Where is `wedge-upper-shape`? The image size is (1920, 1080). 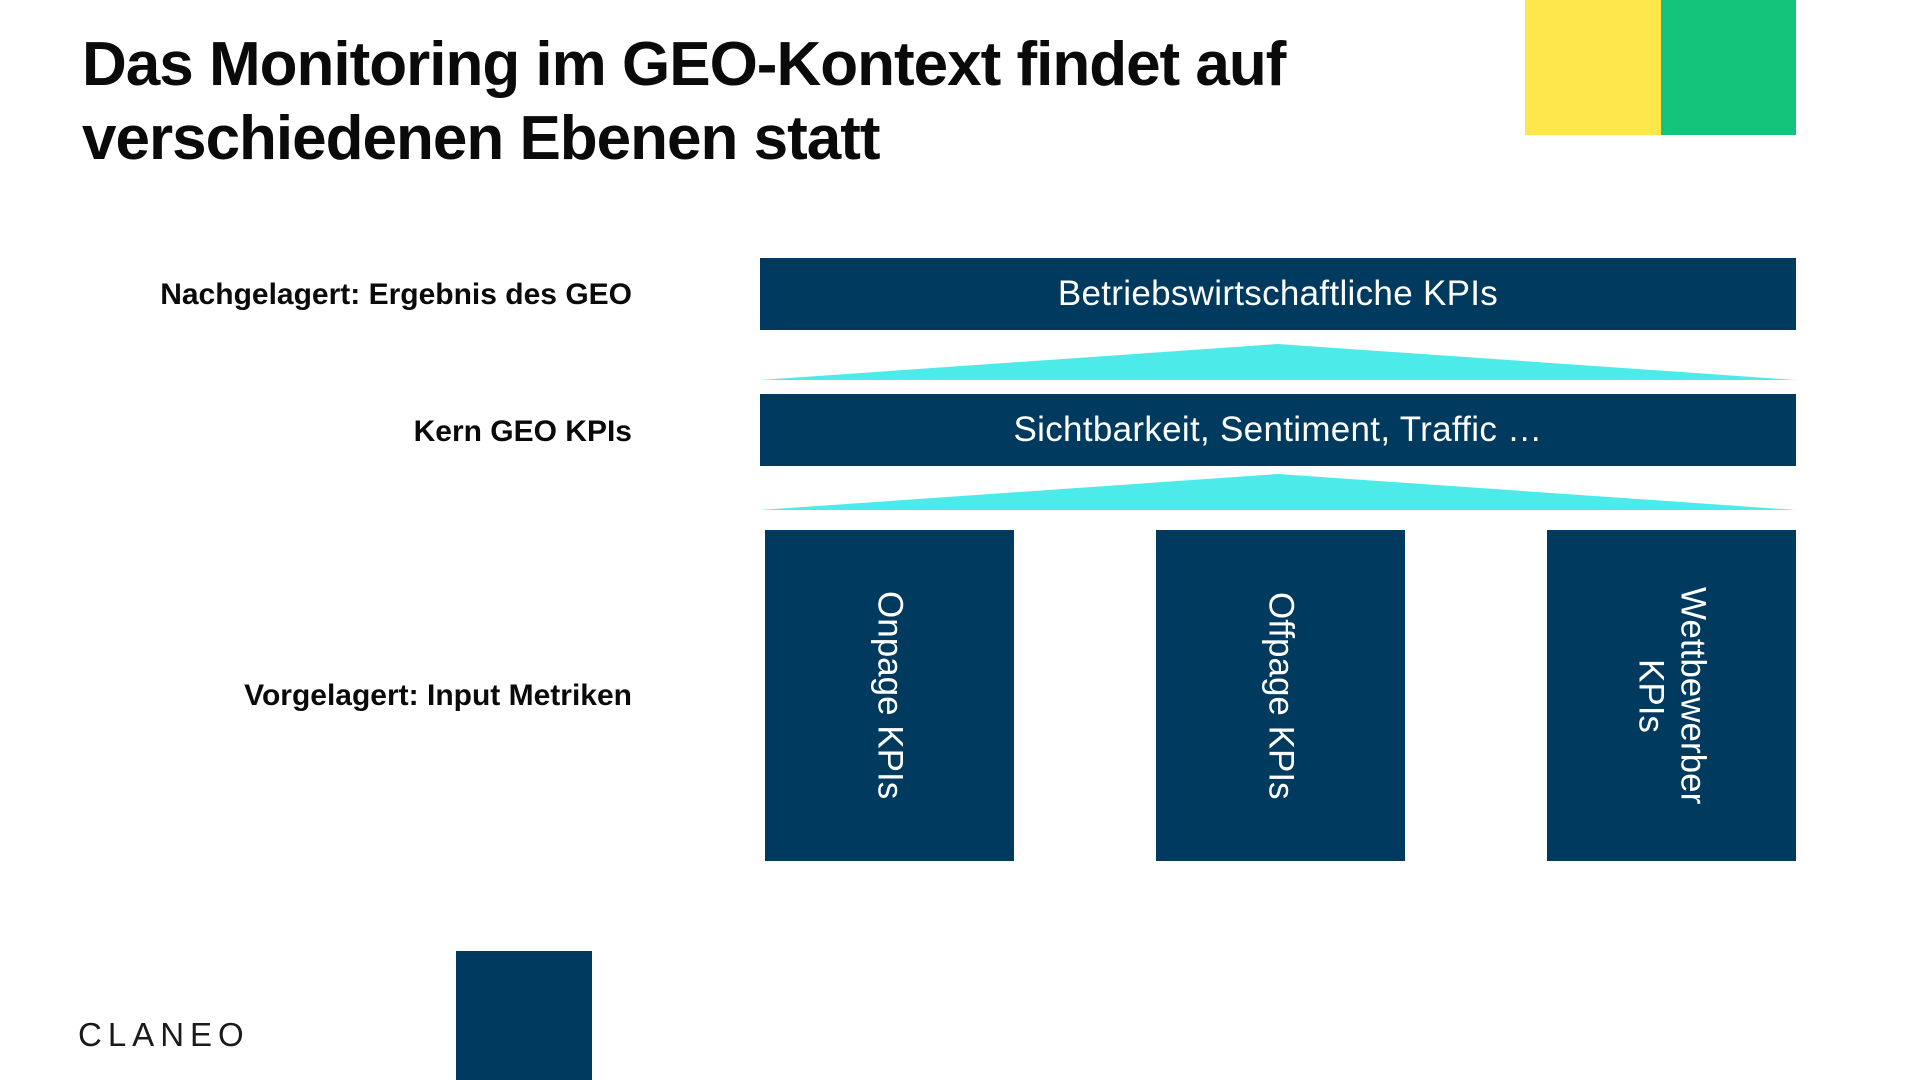
wedge-upper-shape is located at coordinates (1278, 362).